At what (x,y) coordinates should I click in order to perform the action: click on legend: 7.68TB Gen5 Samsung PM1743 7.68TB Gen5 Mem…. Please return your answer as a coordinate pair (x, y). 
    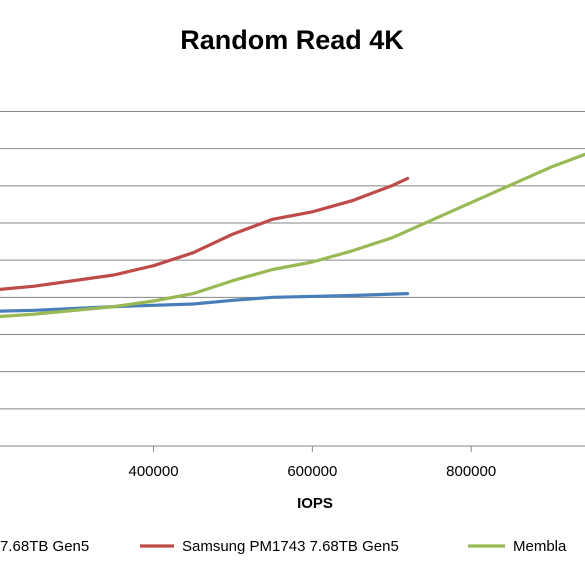
    Looking at the image, I should click on (283, 546).